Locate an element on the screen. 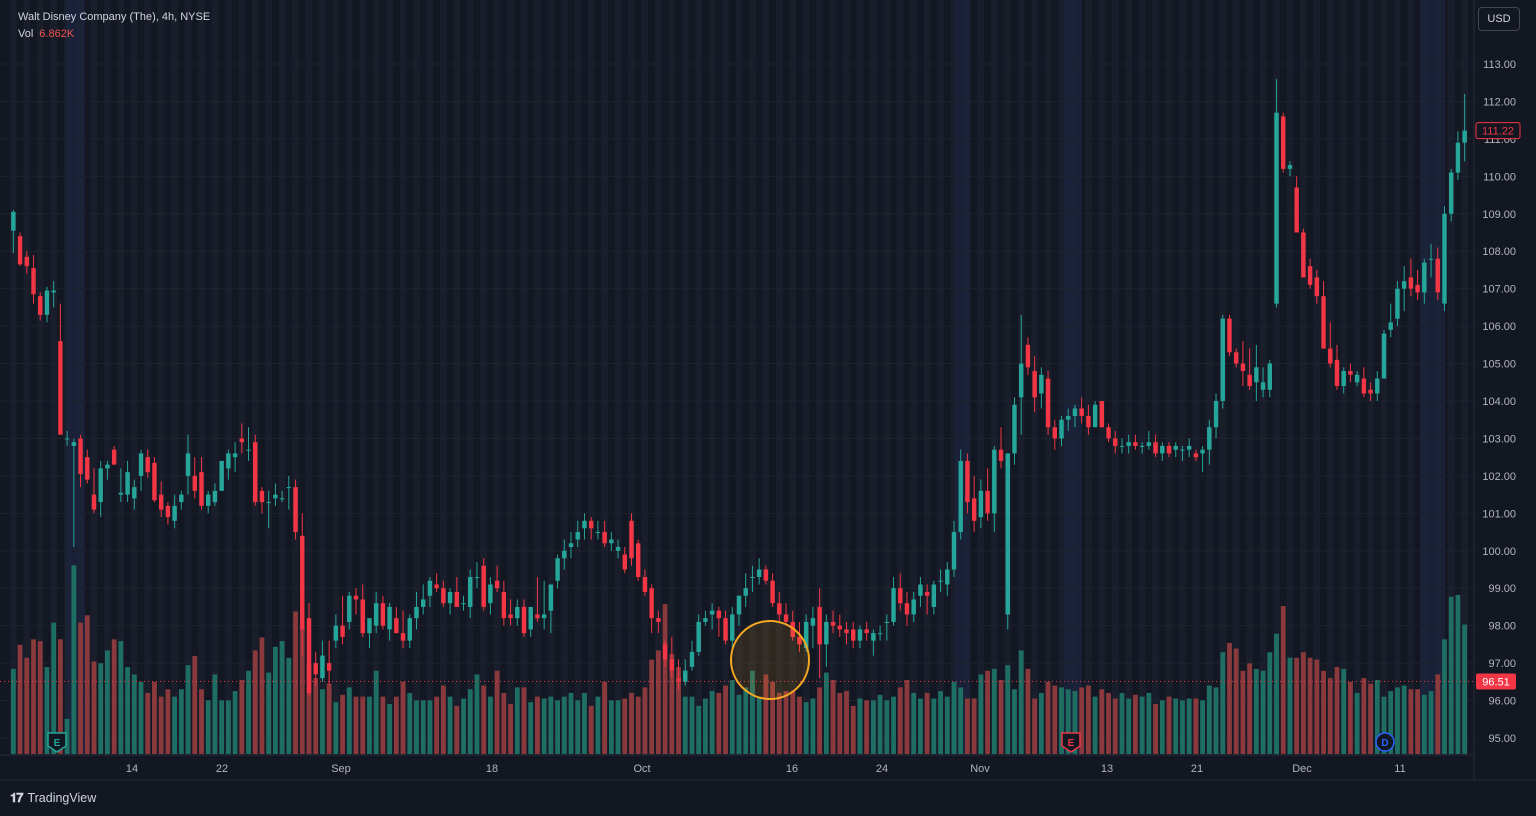 The image size is (1536, 816). price-tick-label: 107.00 is located at coordinates (1499, 290).